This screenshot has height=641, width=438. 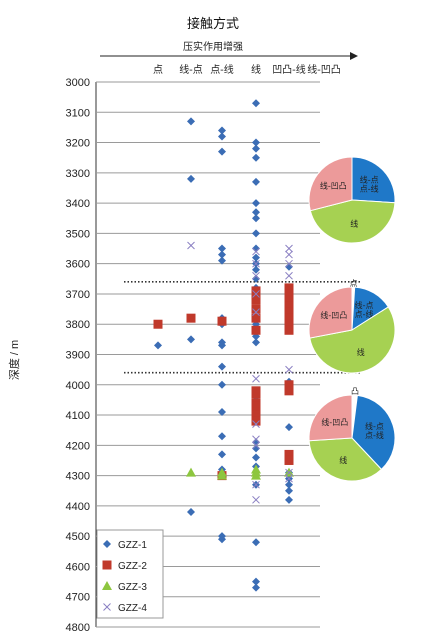 I want to click on dashed-divider-lines, so click(x=242, y=327).